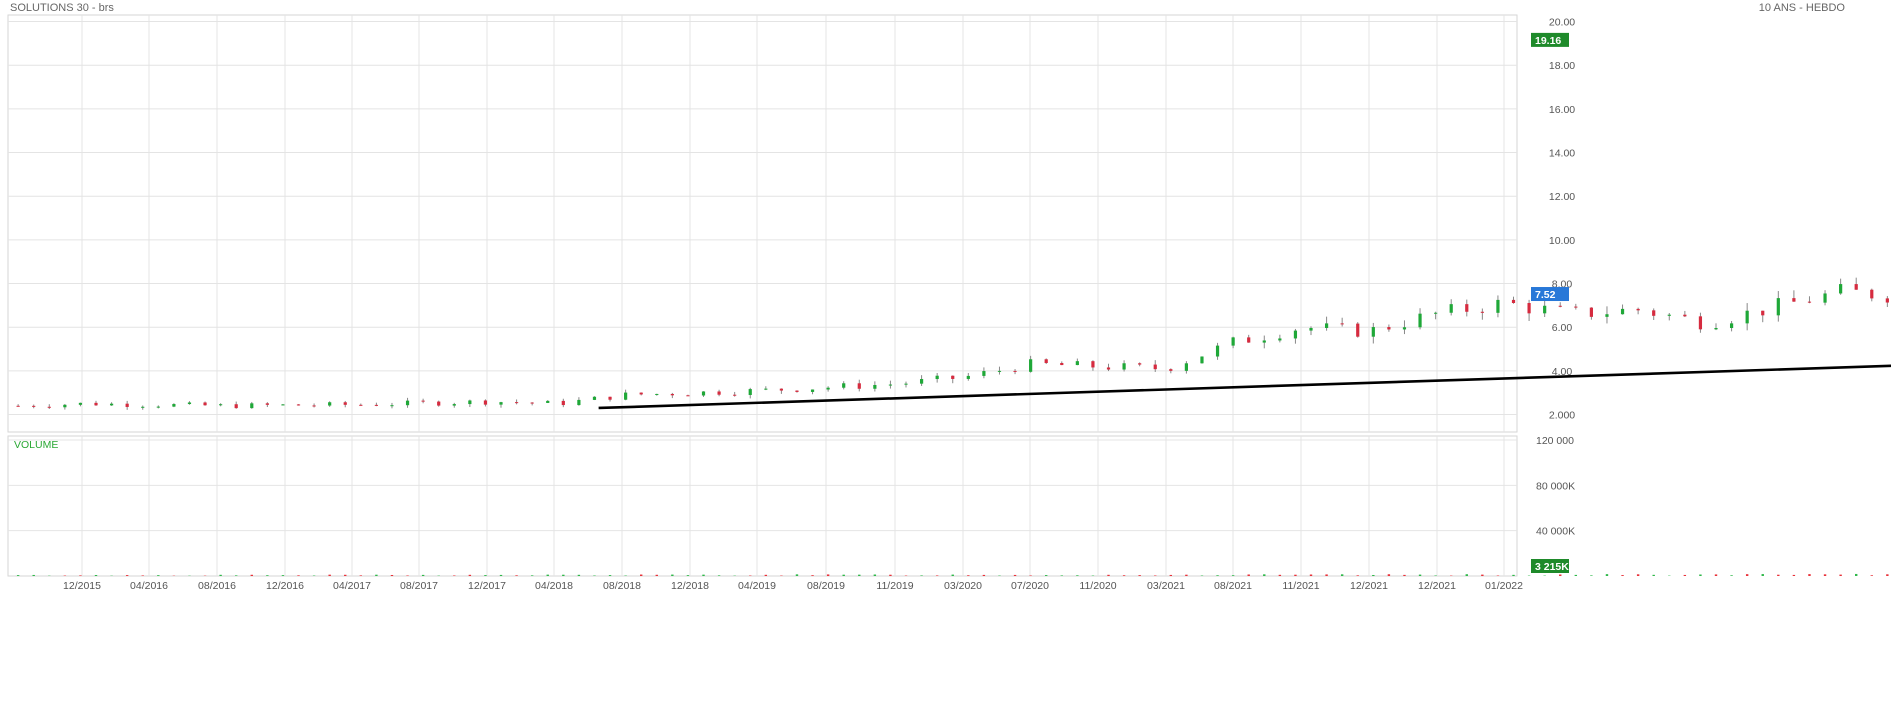  I want to click on volume-tick-label: 120 000, so click(1555, 441).